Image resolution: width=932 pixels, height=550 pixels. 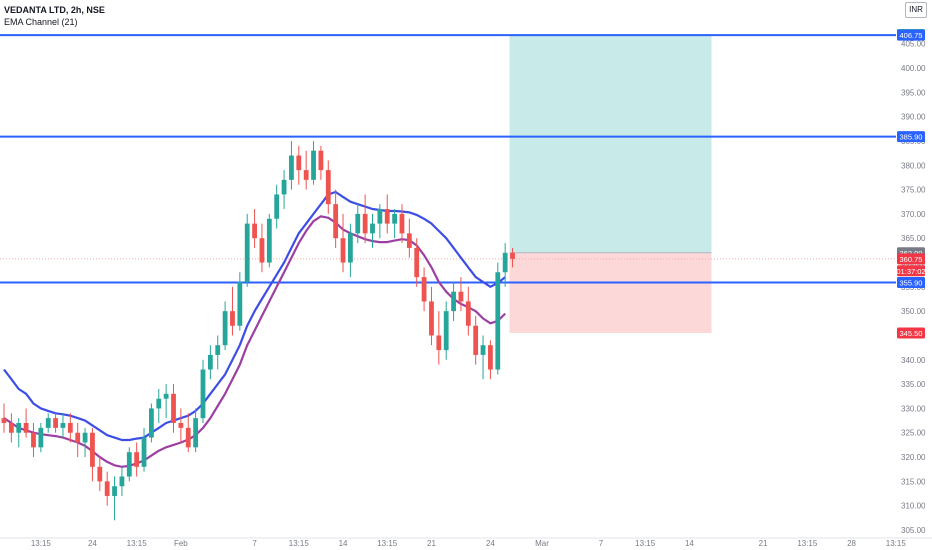 I want to click on symbol-title: VEDANTA LTD, 2h, NSE, so click(x=54, y=10).